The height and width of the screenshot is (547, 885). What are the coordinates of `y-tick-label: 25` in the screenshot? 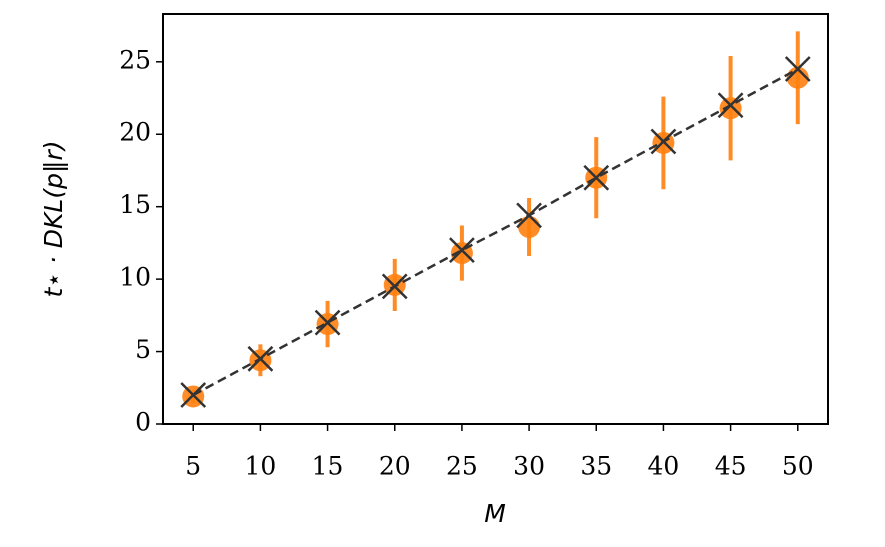 It's located at (135, 59).